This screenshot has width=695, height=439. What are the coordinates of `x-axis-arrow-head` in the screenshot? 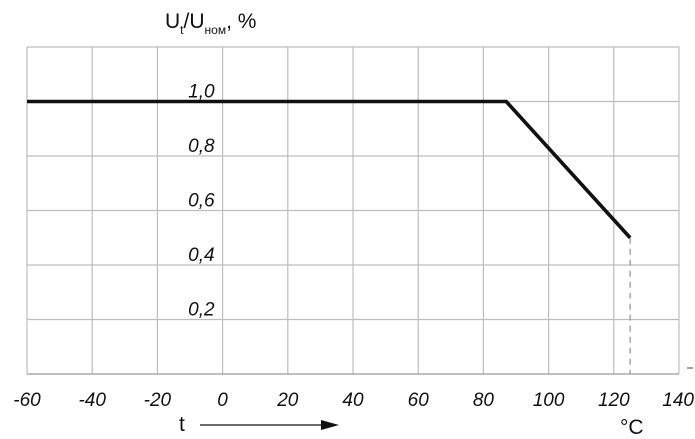 It's located at (330, 425).